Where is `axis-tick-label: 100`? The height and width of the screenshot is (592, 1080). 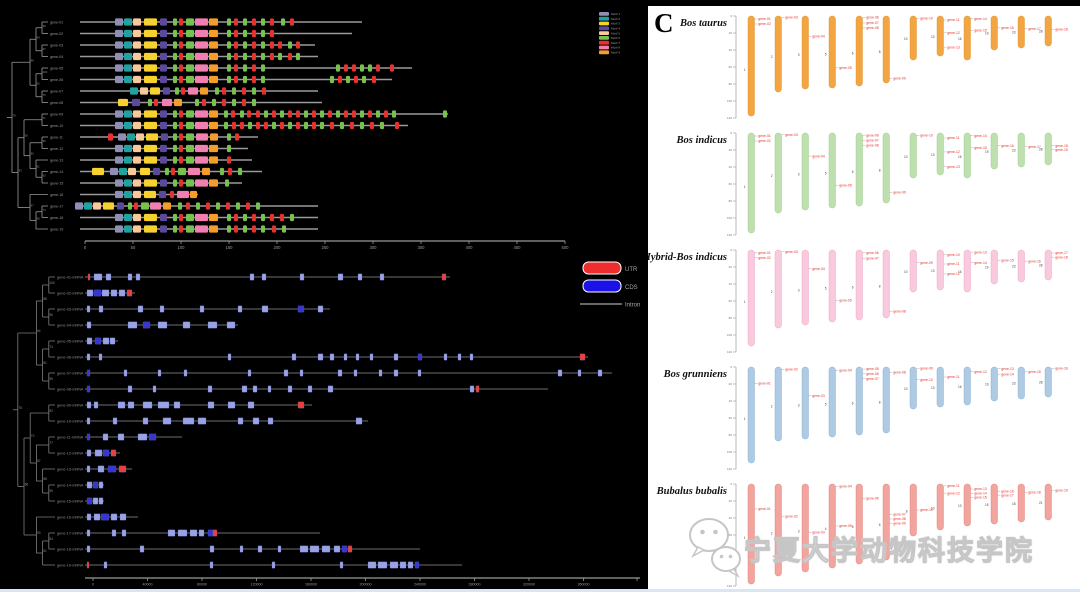
axis-tick-label: 100 is located at coordinates (182, 247).